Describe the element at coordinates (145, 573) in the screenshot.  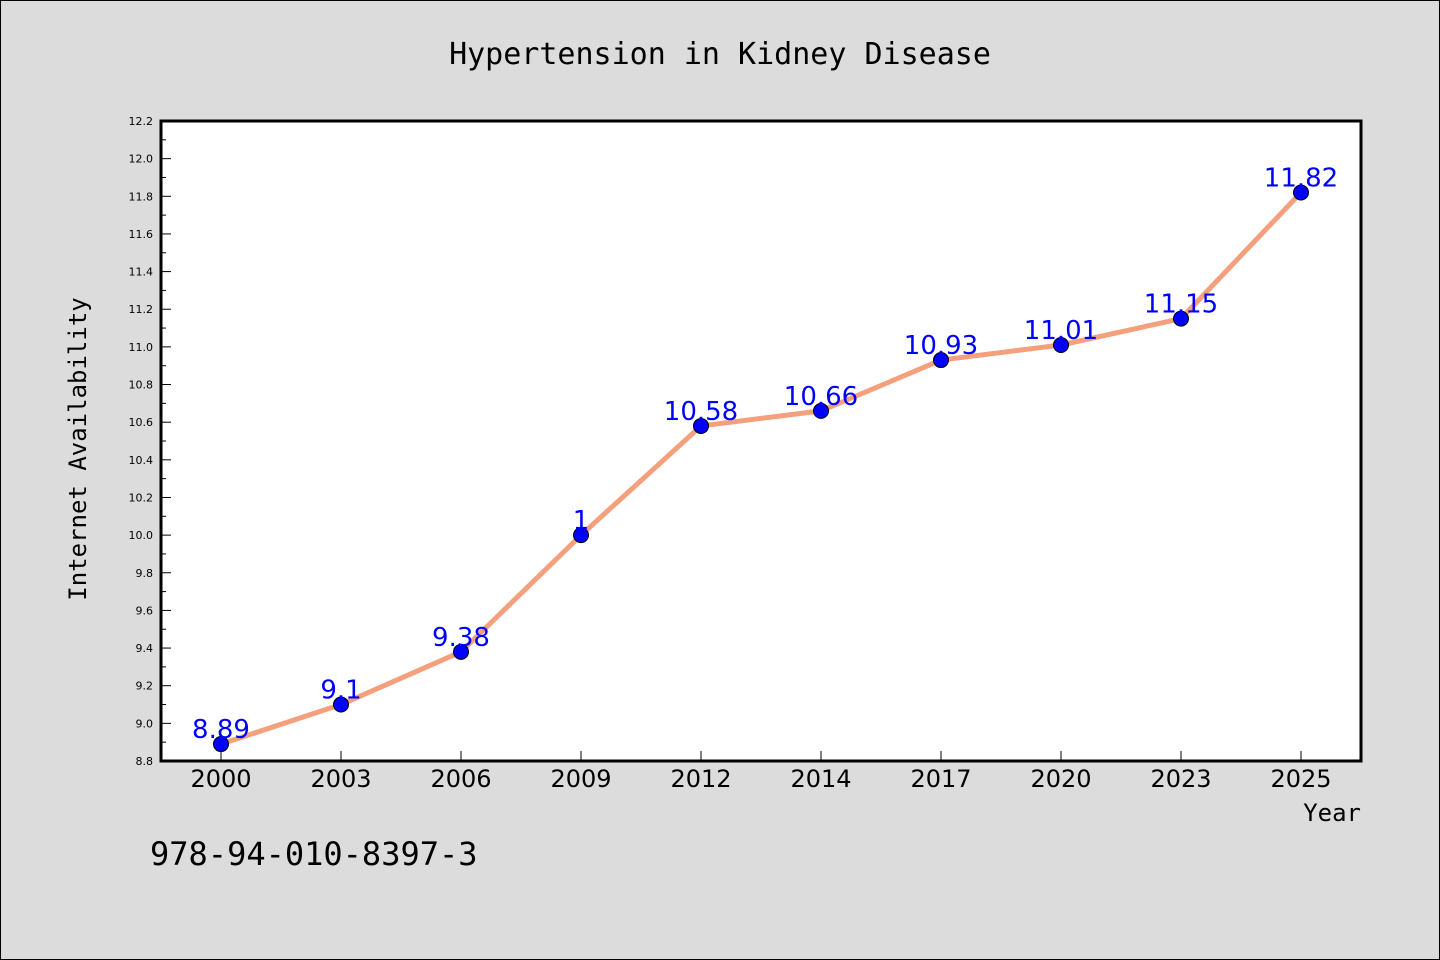
I see `y-tick-label: 9.8` at that location.